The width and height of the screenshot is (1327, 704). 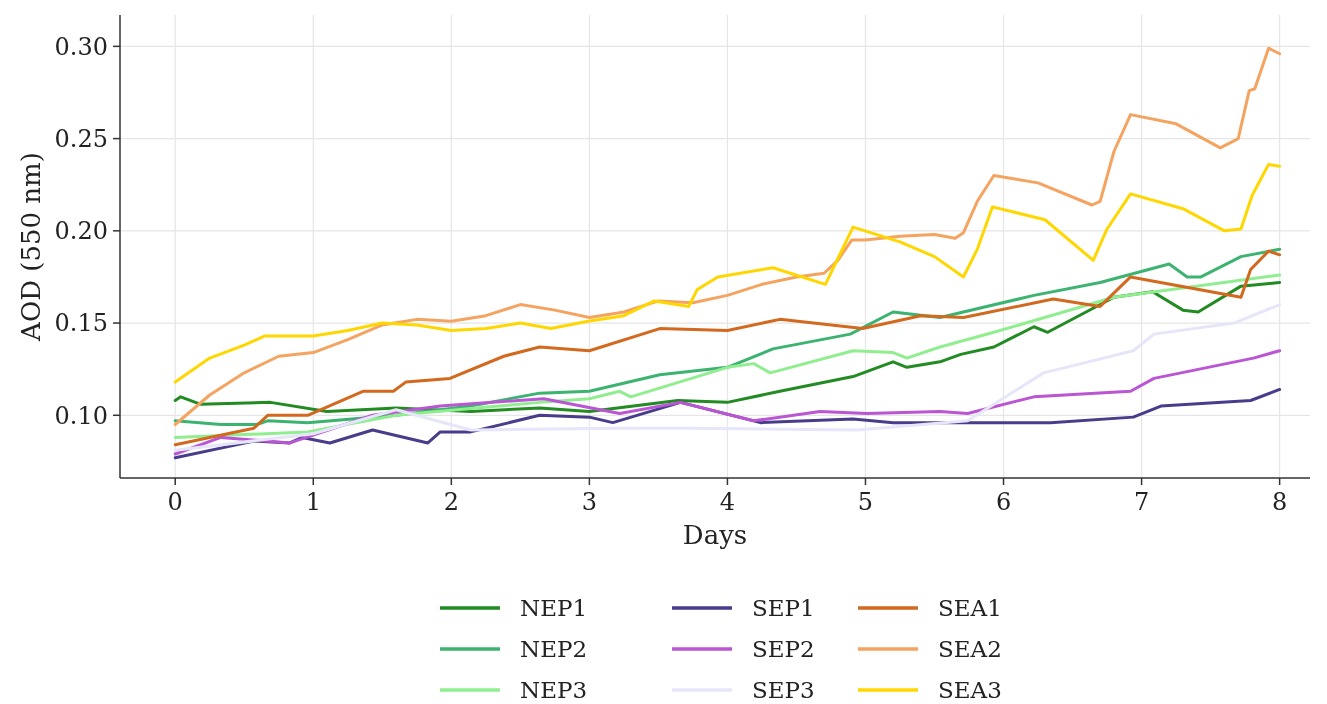 What do you see at coordinates (783, 608) in the screenshot?
I see `legend-label: SEP1` at bounding box center [783, 608].